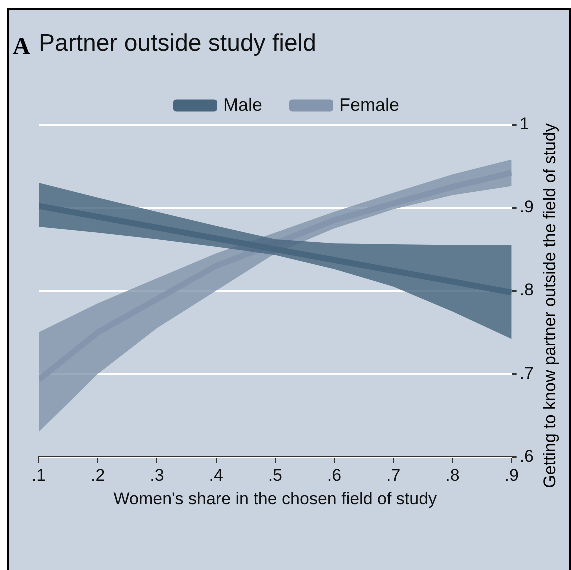 This screenshot has width=571, height=570. I want to click on y-tick-label: 1, so click(525, 124).